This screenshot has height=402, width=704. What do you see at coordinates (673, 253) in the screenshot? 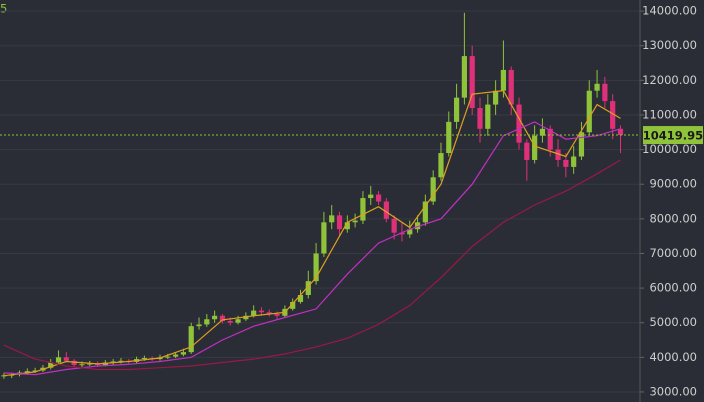
I see `y-tick-label: 7000.00` at bounding box center [673, 253].